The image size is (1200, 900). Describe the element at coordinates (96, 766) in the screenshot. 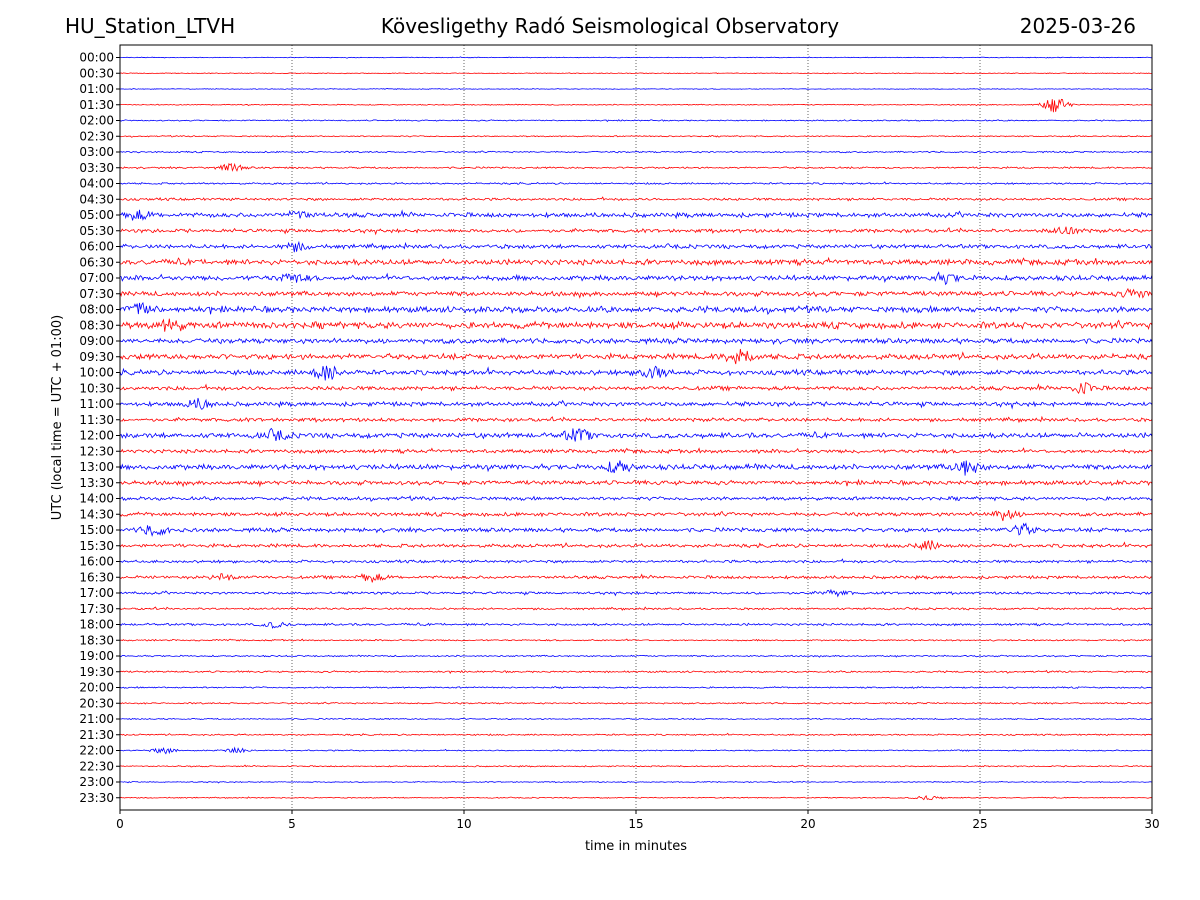

I see `y-tick-label: 22:30` at that location.